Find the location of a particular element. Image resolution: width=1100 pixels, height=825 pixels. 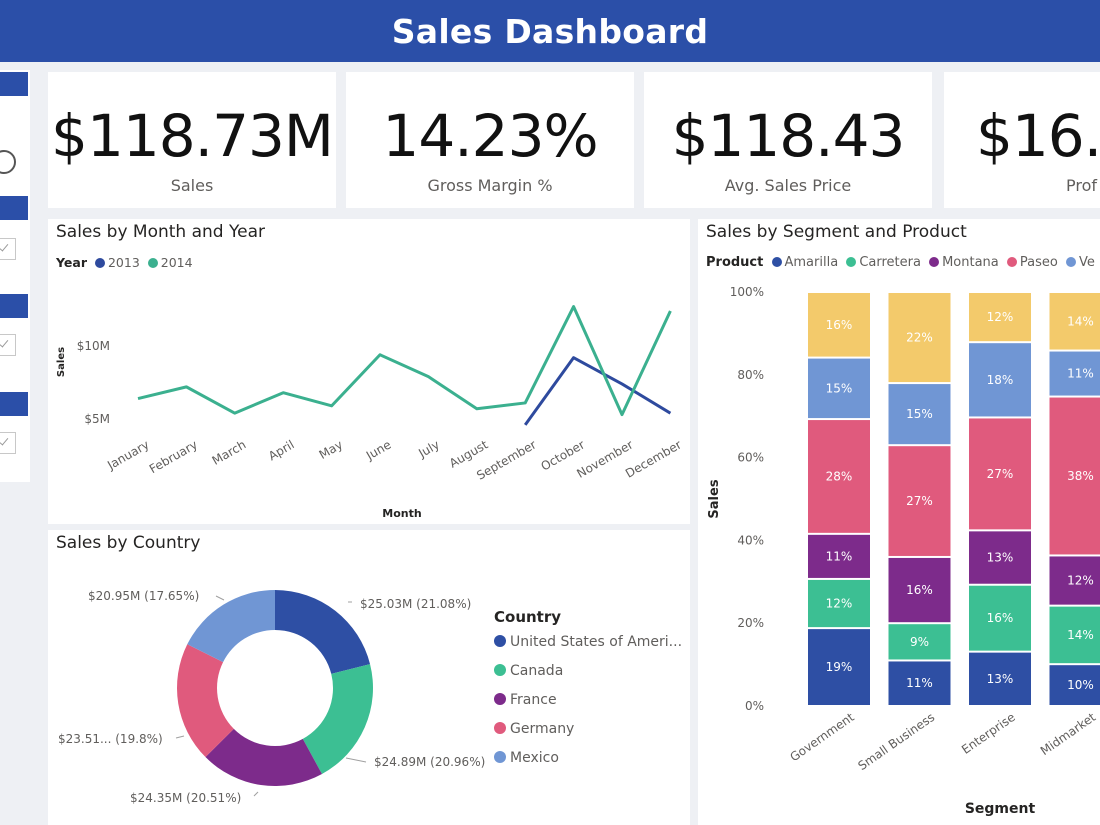

kpi-card-sales: $118.73M Sales is located at coordinates (192, 140).